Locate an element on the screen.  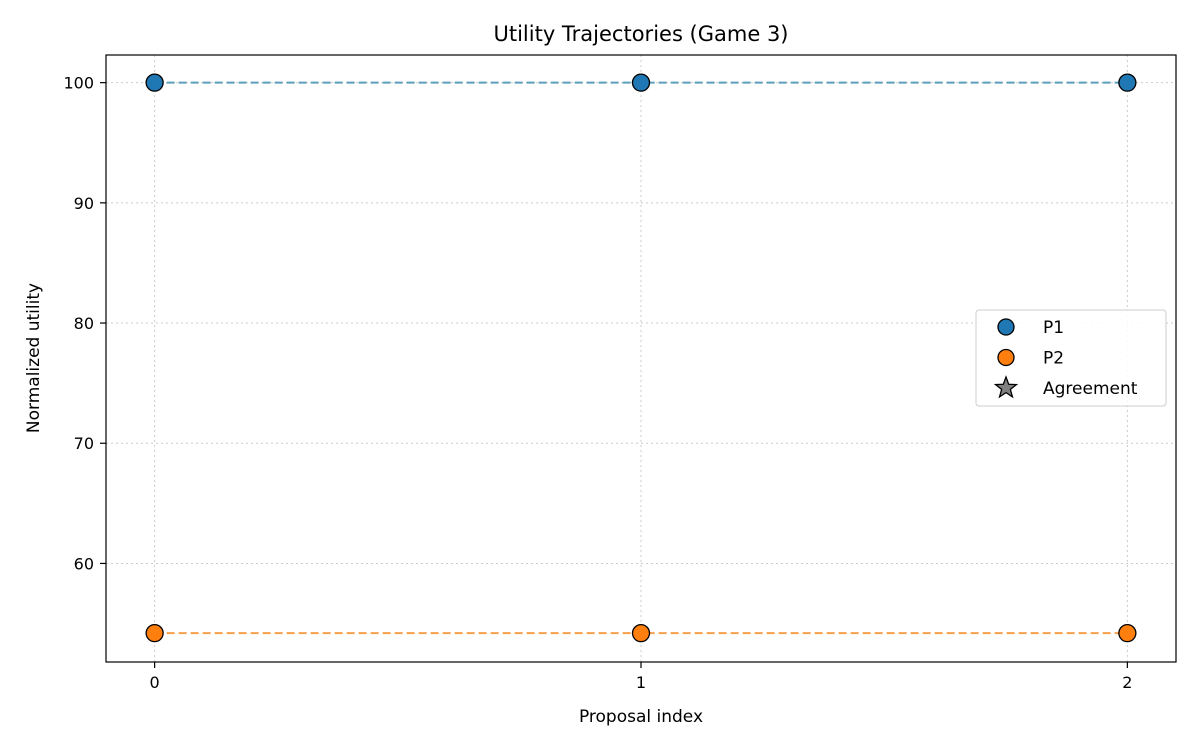
legend-label-p1: P1 is located at coordinates (1053, 328).